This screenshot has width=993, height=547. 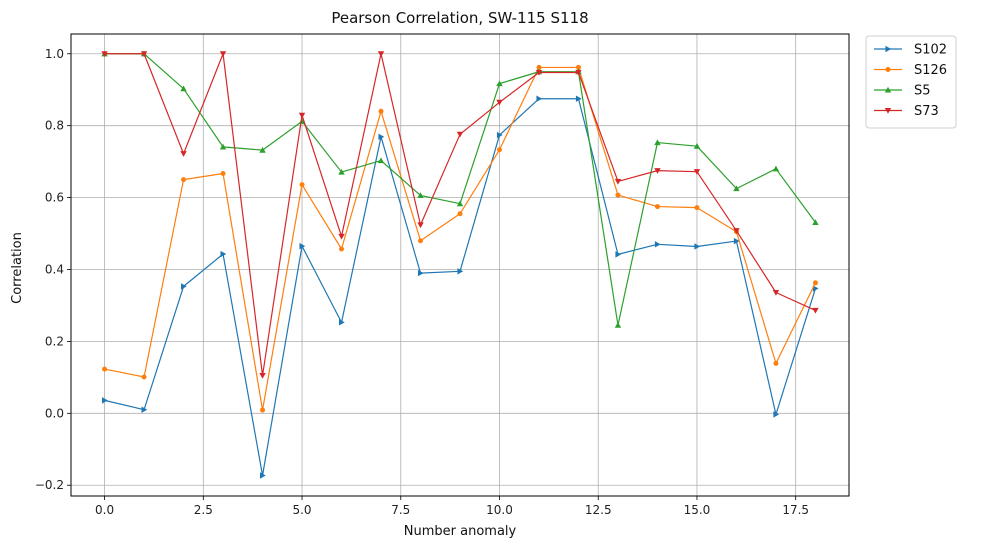 I want to click on x-tick-label: 5.0, so click(x=301, y=510).